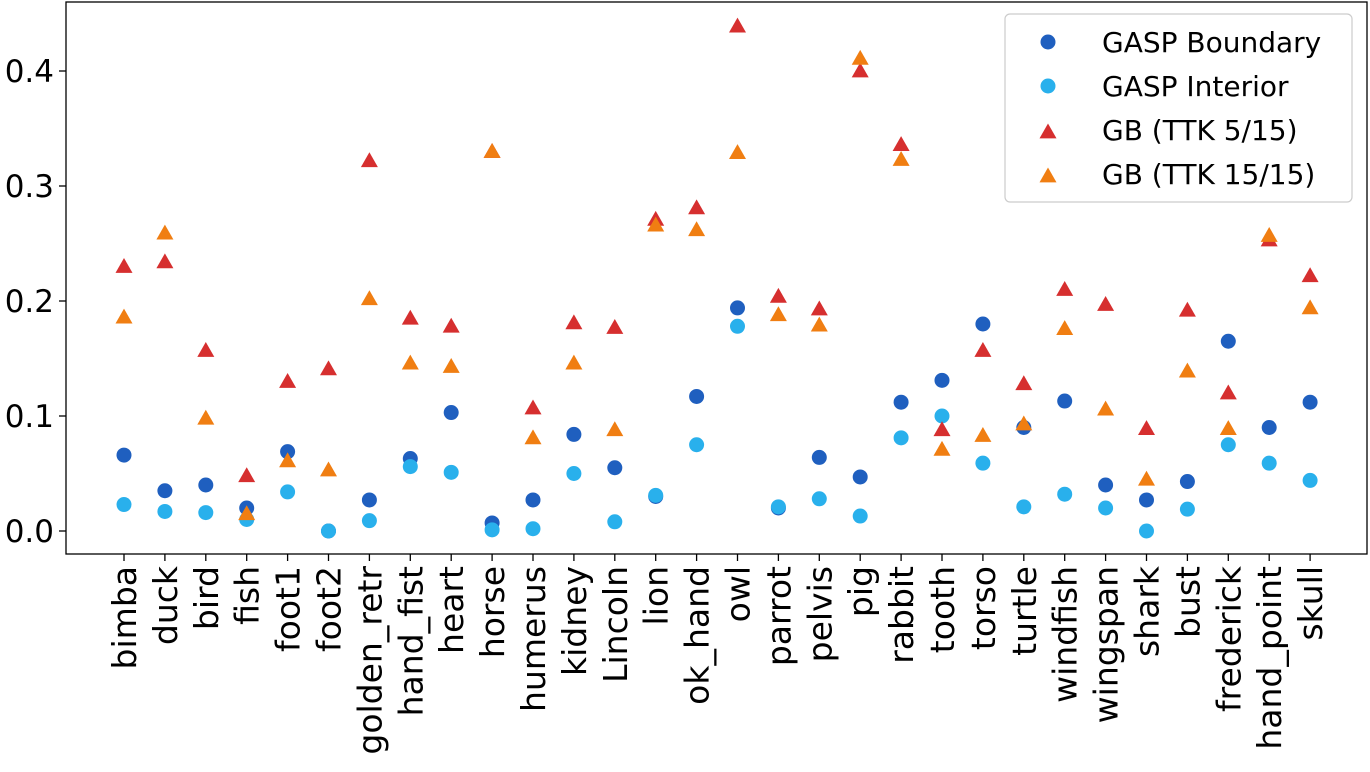 The height and width of the screenshot is (772, 1370). I want to click on x-tick-label: ok_hand, so click(697, 635).